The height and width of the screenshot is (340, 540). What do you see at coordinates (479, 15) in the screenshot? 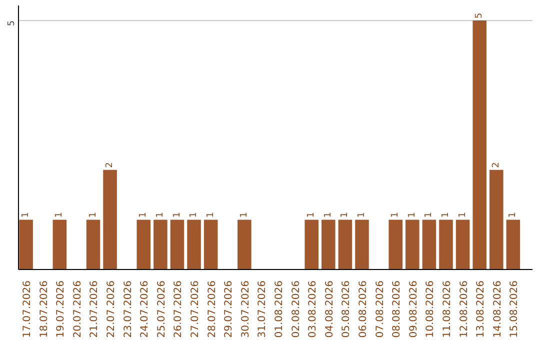
I see `data-label: 5` at bounding box center [479, 15].